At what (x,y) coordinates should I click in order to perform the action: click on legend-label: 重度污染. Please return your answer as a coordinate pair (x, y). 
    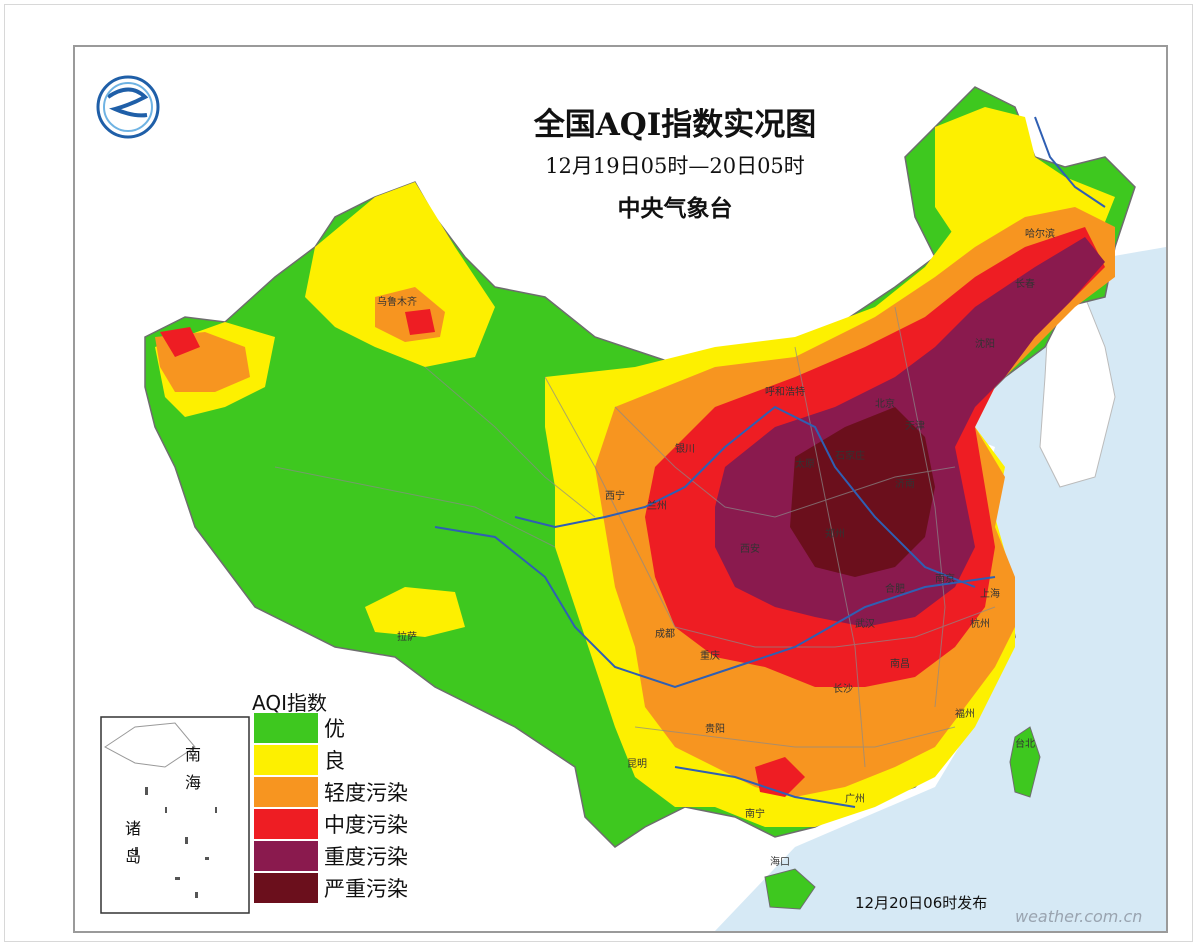
    Looking at the image, I should click on (366, 857).